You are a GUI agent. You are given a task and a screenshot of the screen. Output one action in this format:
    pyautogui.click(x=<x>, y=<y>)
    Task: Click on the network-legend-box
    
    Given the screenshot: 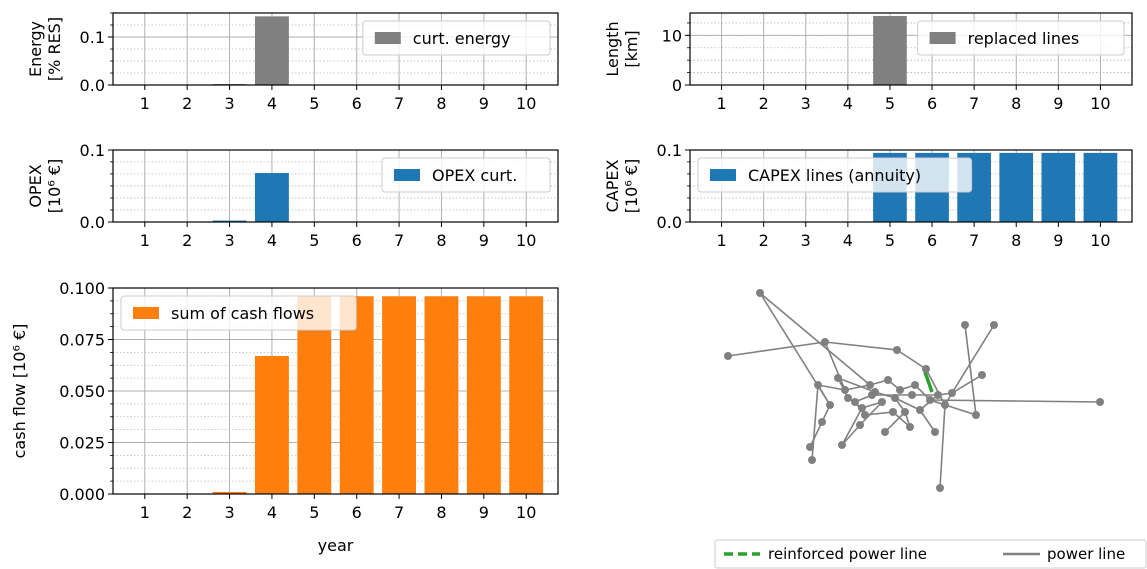 What is the action you would take?
    pyautogui.click(x=930, y=554)
    